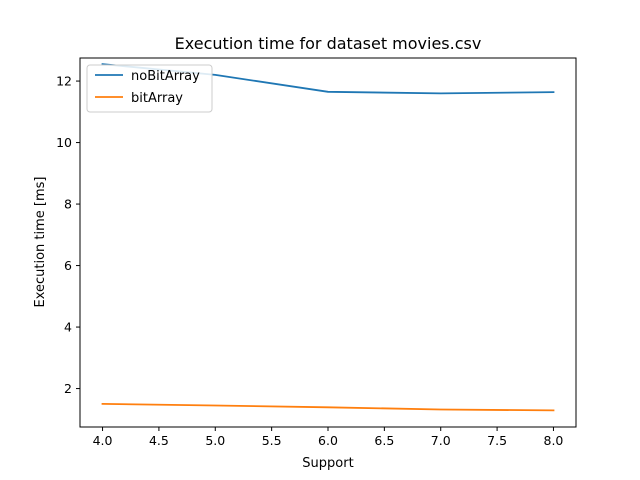  What do you see at coordinates (441, 440) in the screenshot?
I see `x-tick-label: 7.0` at bounding box center [441, 440].